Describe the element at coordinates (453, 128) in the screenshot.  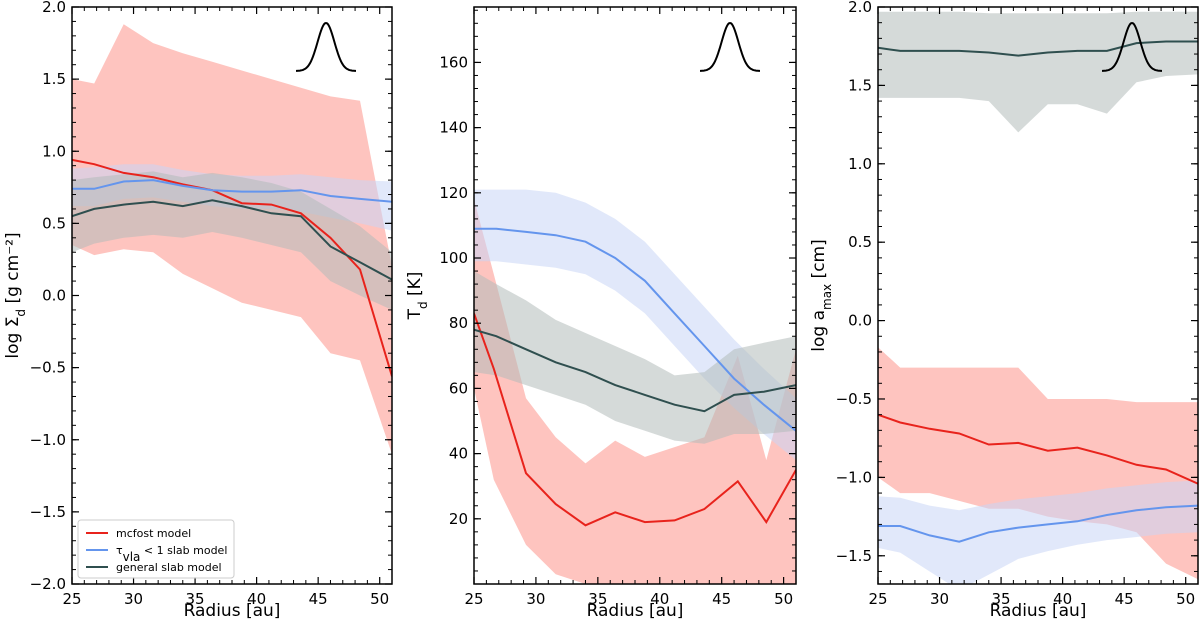
I see `y-tick-label: 140` at that location.